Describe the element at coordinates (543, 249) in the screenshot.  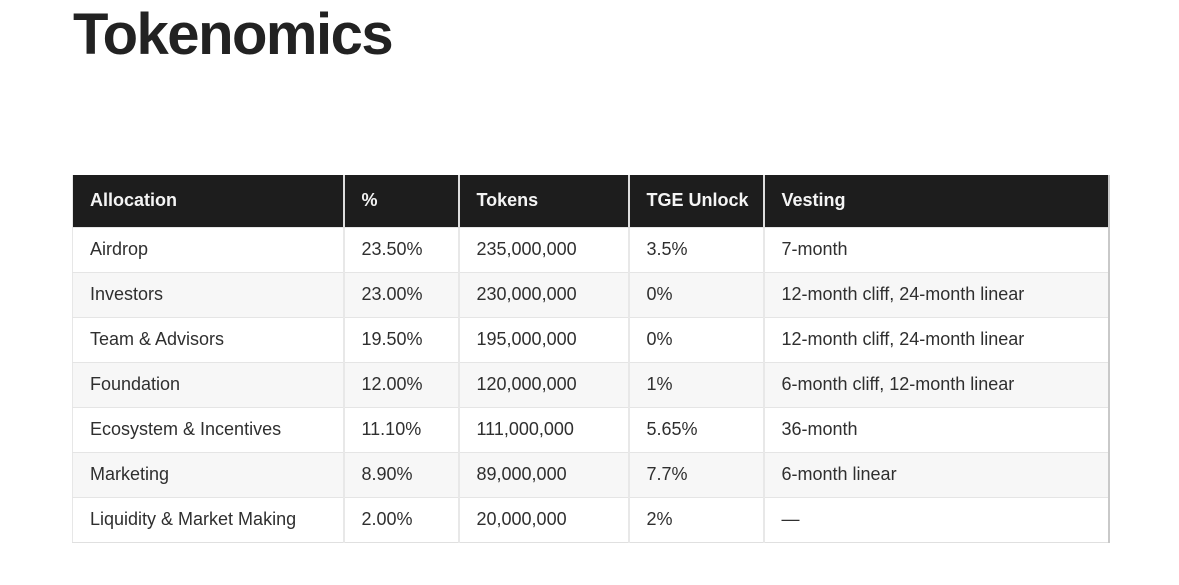
I see `cell-tokens: 235,000,000` at that location.